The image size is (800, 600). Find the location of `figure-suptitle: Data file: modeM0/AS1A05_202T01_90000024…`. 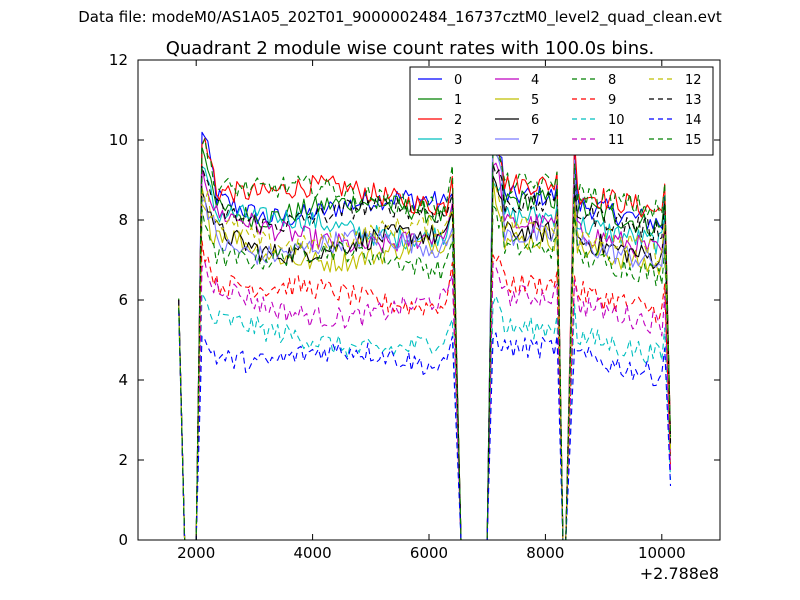

figure-suptitle: Data file: modeM0/AS1A05_202T01_90000024… is located at coordinates (400, 17).